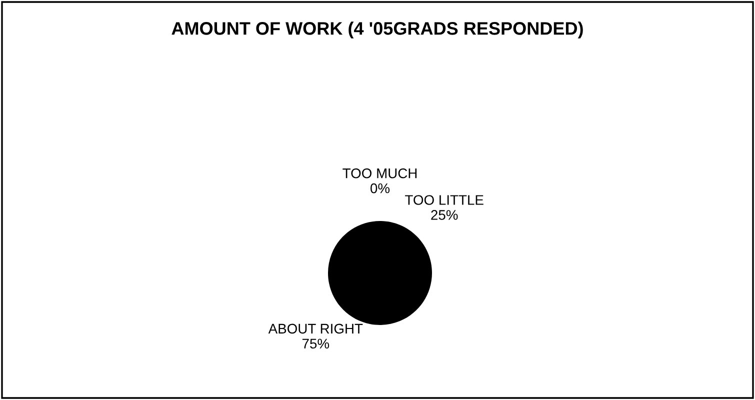 Image resolution: width=755 pixels, height=400 pixels. I want to click on text: 0%, so click(380, 188).